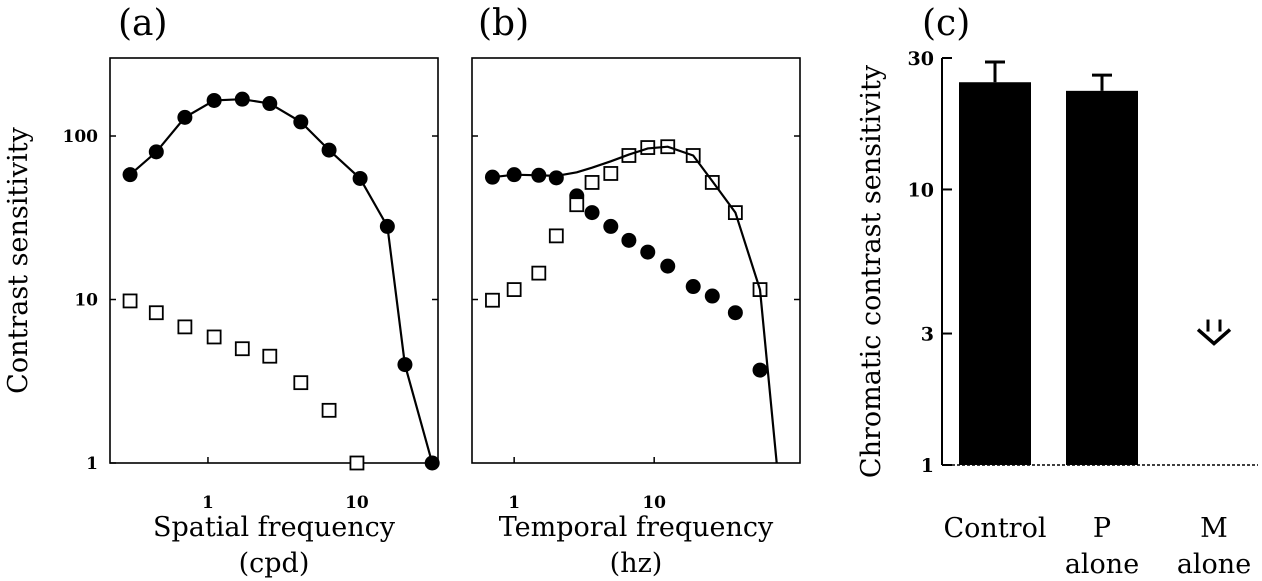  I want to click on category-label: M, so click(1214, 528).